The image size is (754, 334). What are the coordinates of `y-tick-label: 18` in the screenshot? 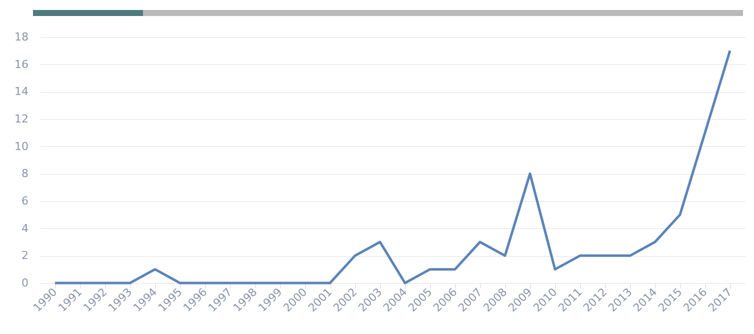 It's located at (21, 37).